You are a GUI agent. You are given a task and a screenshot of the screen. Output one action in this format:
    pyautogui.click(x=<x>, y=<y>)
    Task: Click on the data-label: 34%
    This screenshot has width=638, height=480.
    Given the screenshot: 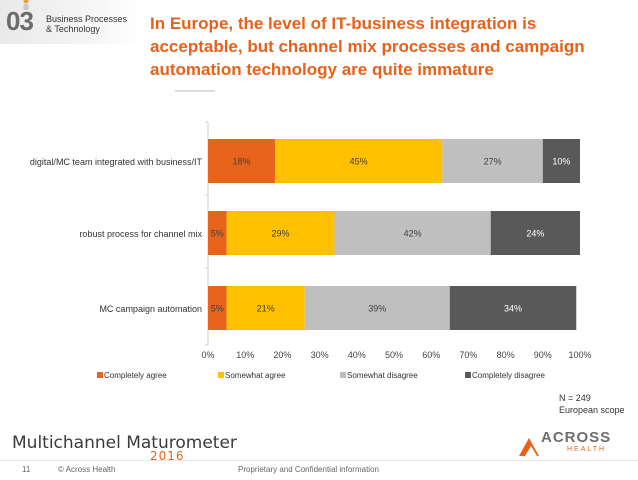 What is the action you would take?
    pyautogui.click(x=513, y=309)
    